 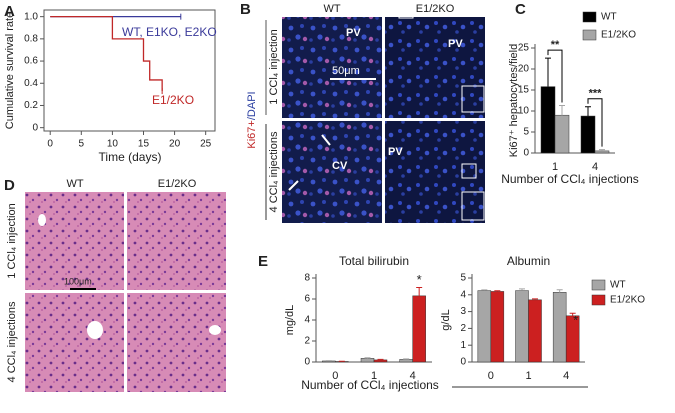 I want to click on y-axis-title: Cumulative survival rate, so click(x=10, y=70).